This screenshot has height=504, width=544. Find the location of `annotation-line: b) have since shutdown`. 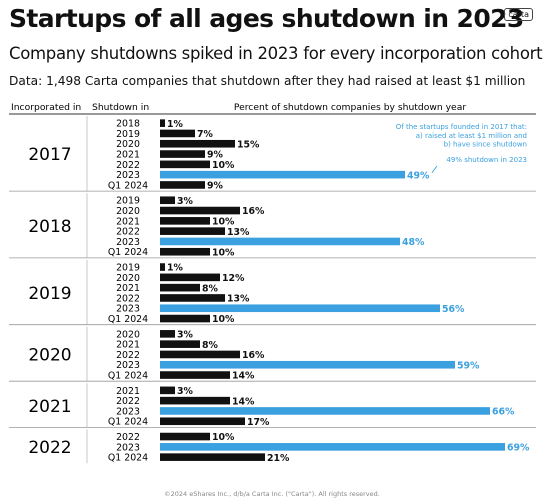

annotation-line: b) have since shutdown is located at coordinates (485, 145).